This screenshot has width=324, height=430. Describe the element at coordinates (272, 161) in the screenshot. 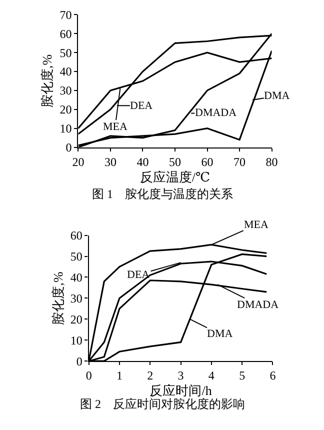

I see `x-tick-label: 80` at that location.